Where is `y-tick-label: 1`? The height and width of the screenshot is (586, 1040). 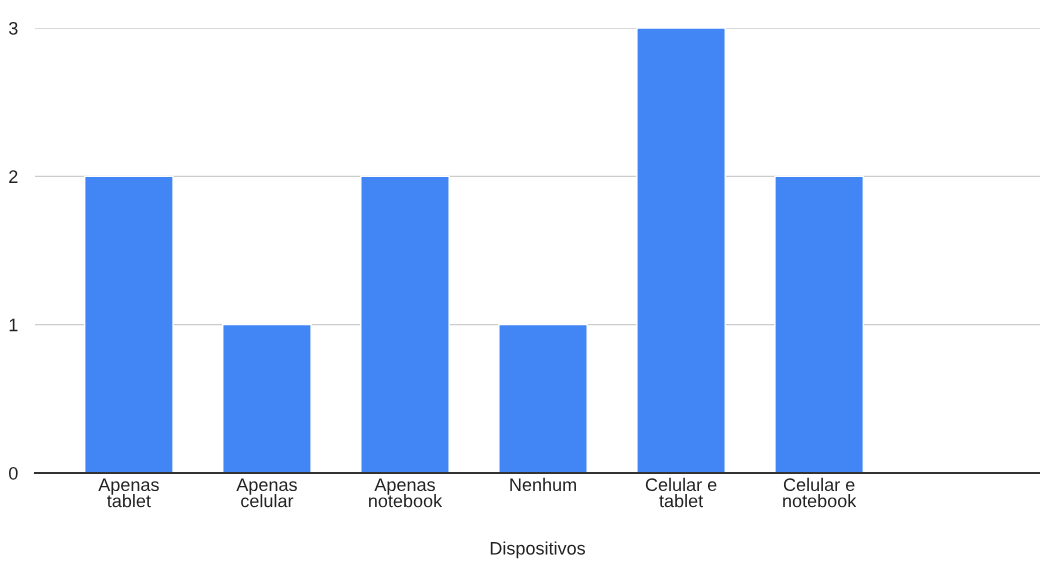 y-tick-label: 1 is located at coordinates (13, 325).